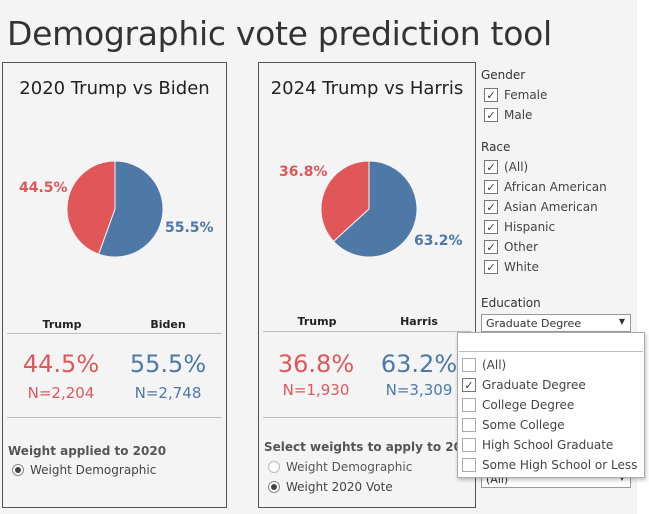  I want to click on page-title: Demographic vote prediction tool, so click(279, 33).